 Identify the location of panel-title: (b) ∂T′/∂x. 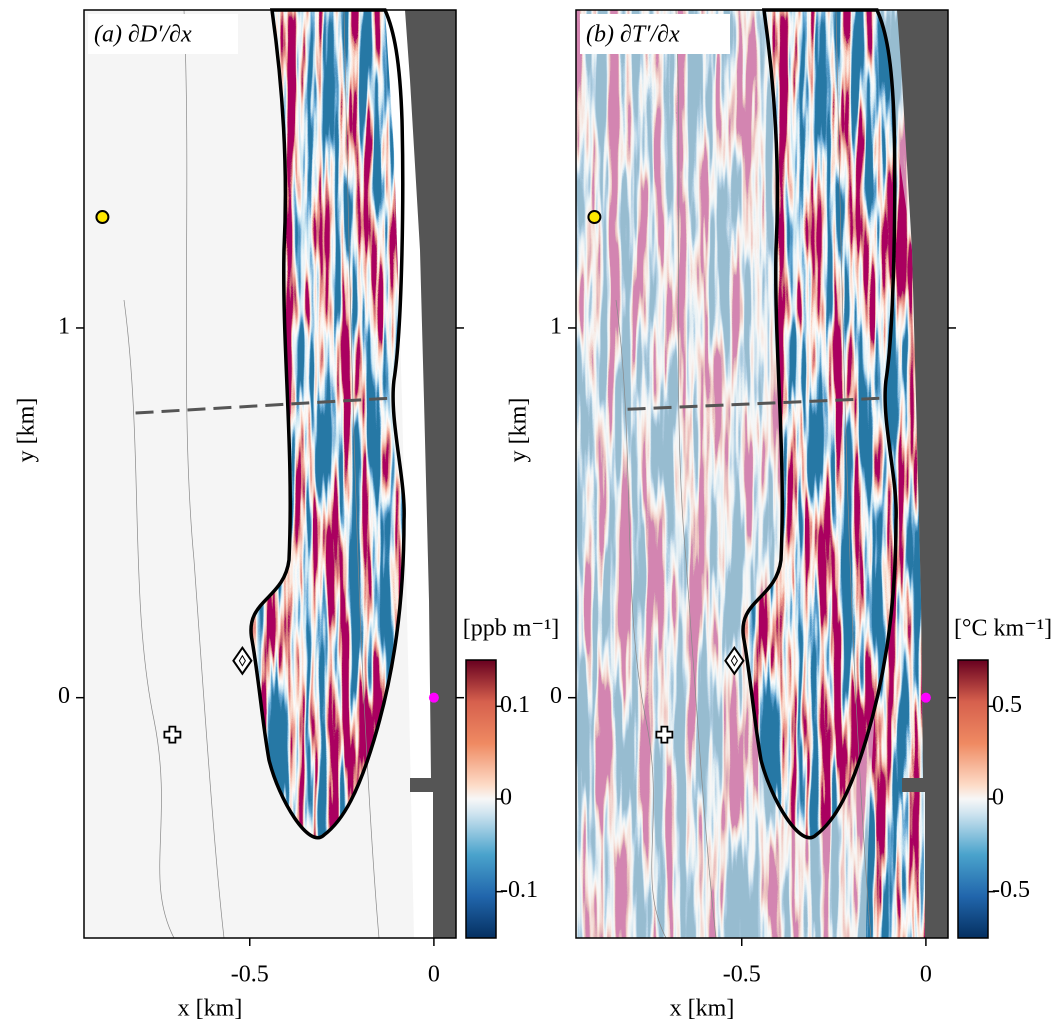
(633, 35).